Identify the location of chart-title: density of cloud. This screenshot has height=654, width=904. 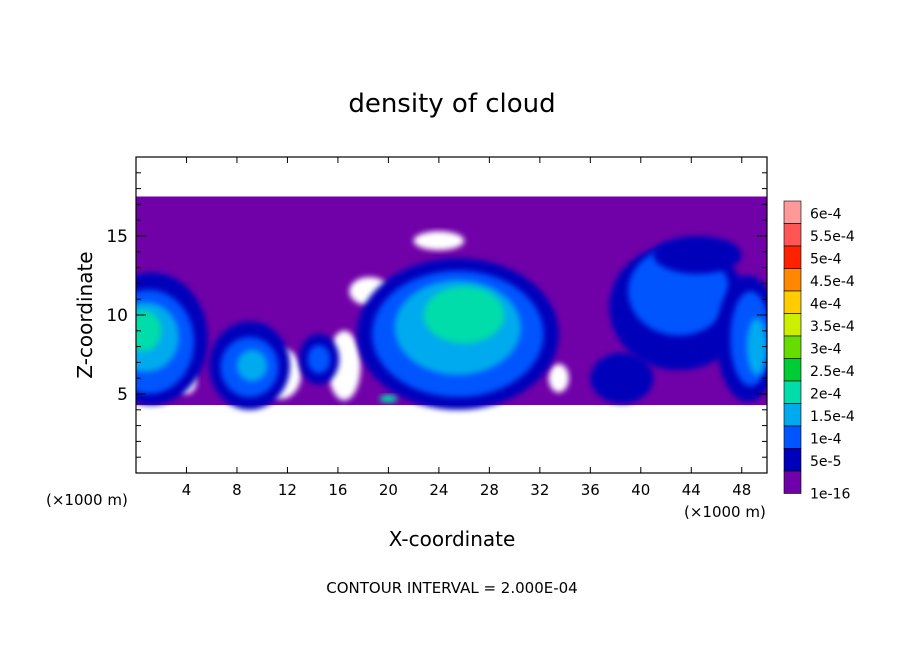
(451, 104).